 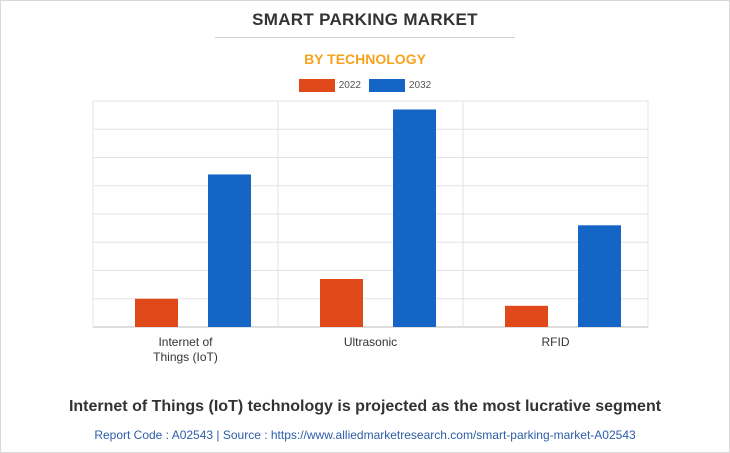 What do you see at coordinates (365, 85) in the screenshot?
I see `chart-legend: 2022 2032` at bounding box center [365, 85].